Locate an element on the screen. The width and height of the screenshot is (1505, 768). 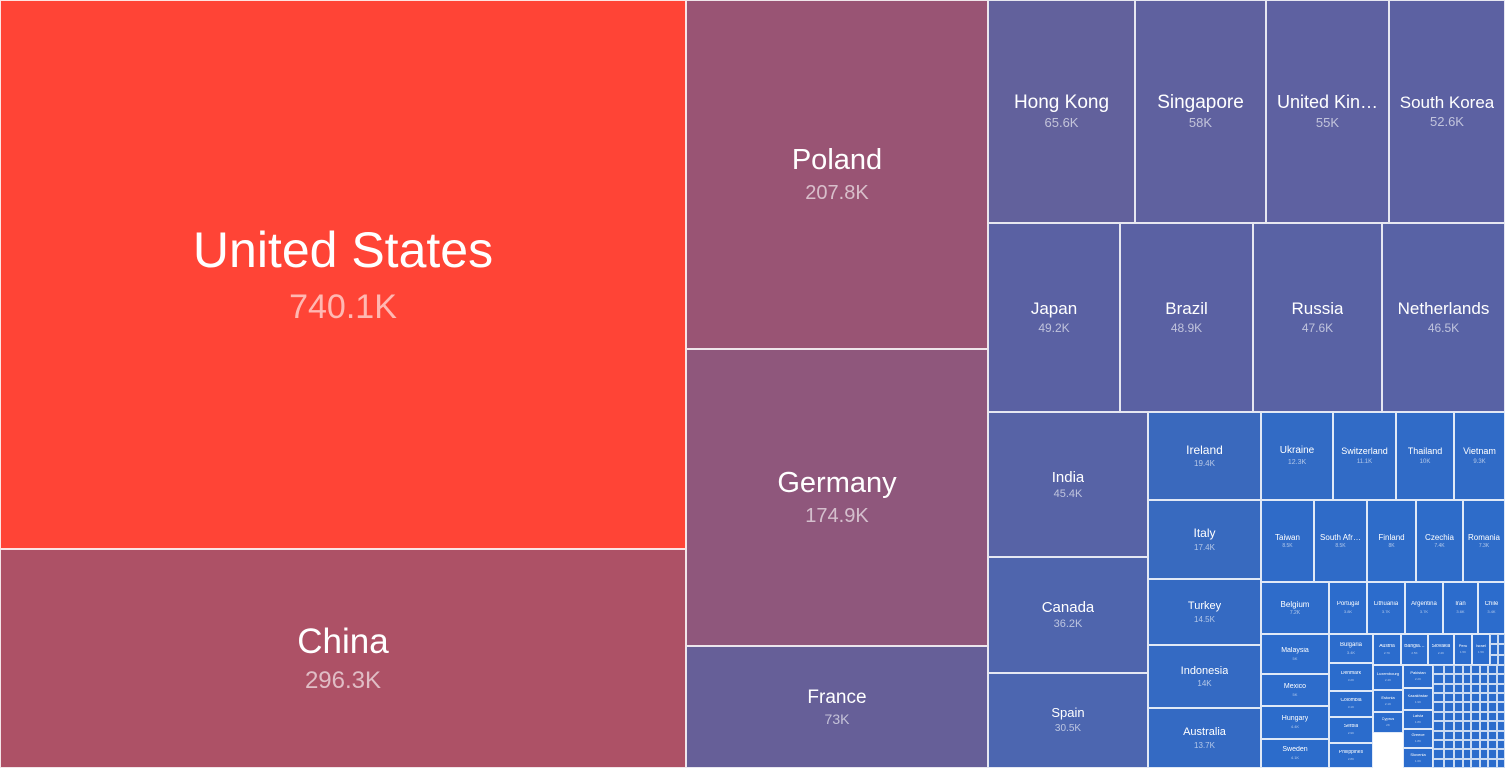
treemap-cell-slovenia: Slovenia 1.6K is located at coordinates (1418, 758).